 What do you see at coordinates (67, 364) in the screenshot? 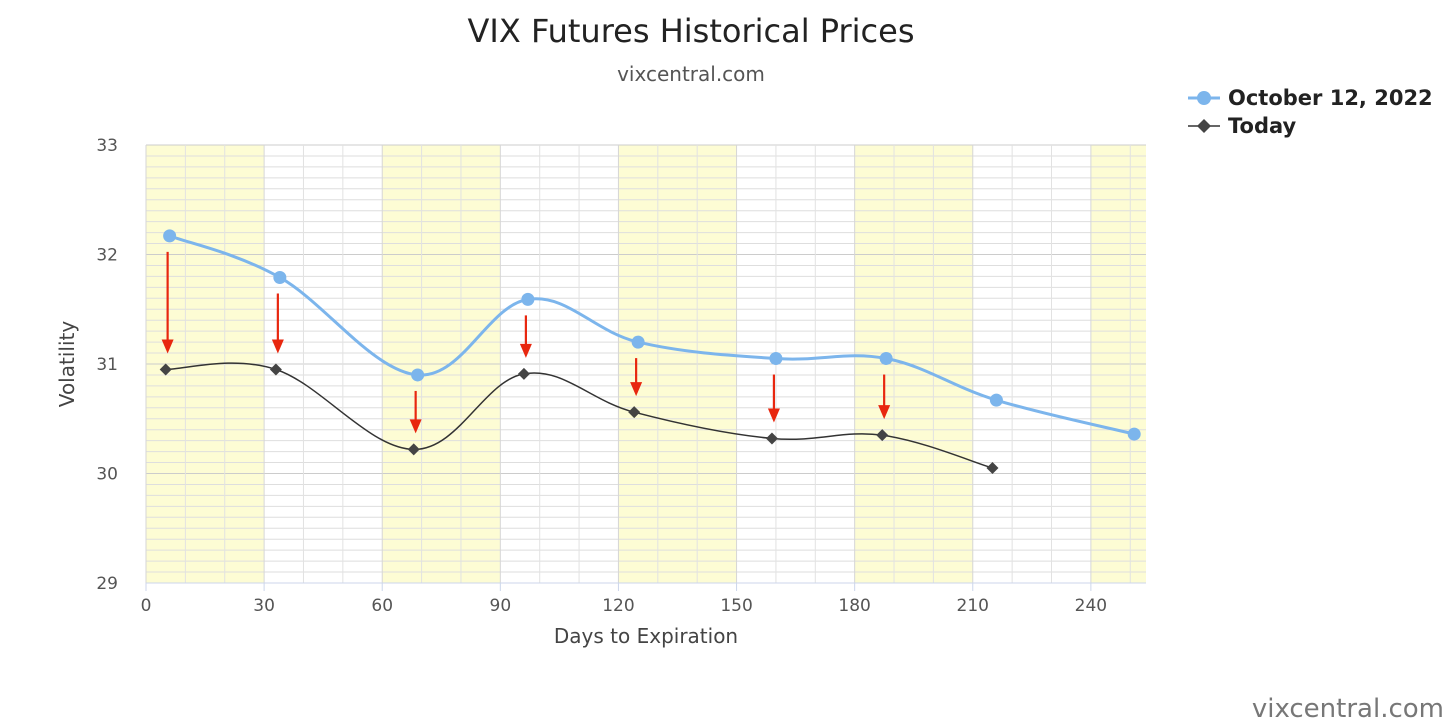
I see `y-axis-label: Volatility` at bounding box center [67, 364].